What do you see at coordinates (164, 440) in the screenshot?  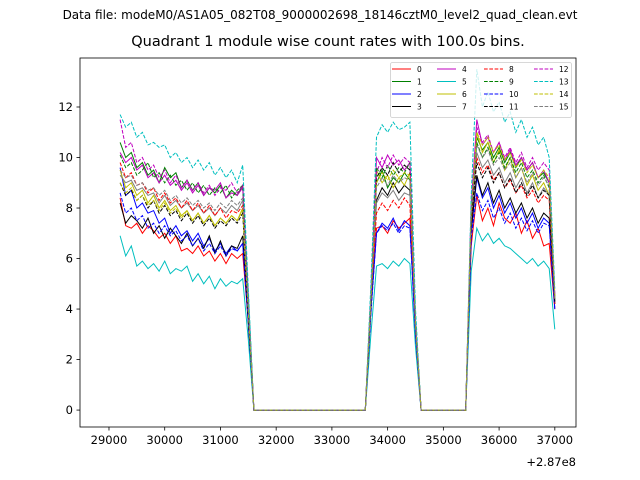 I see `x-tick-label: 30000` at bounding box center [164, 440].